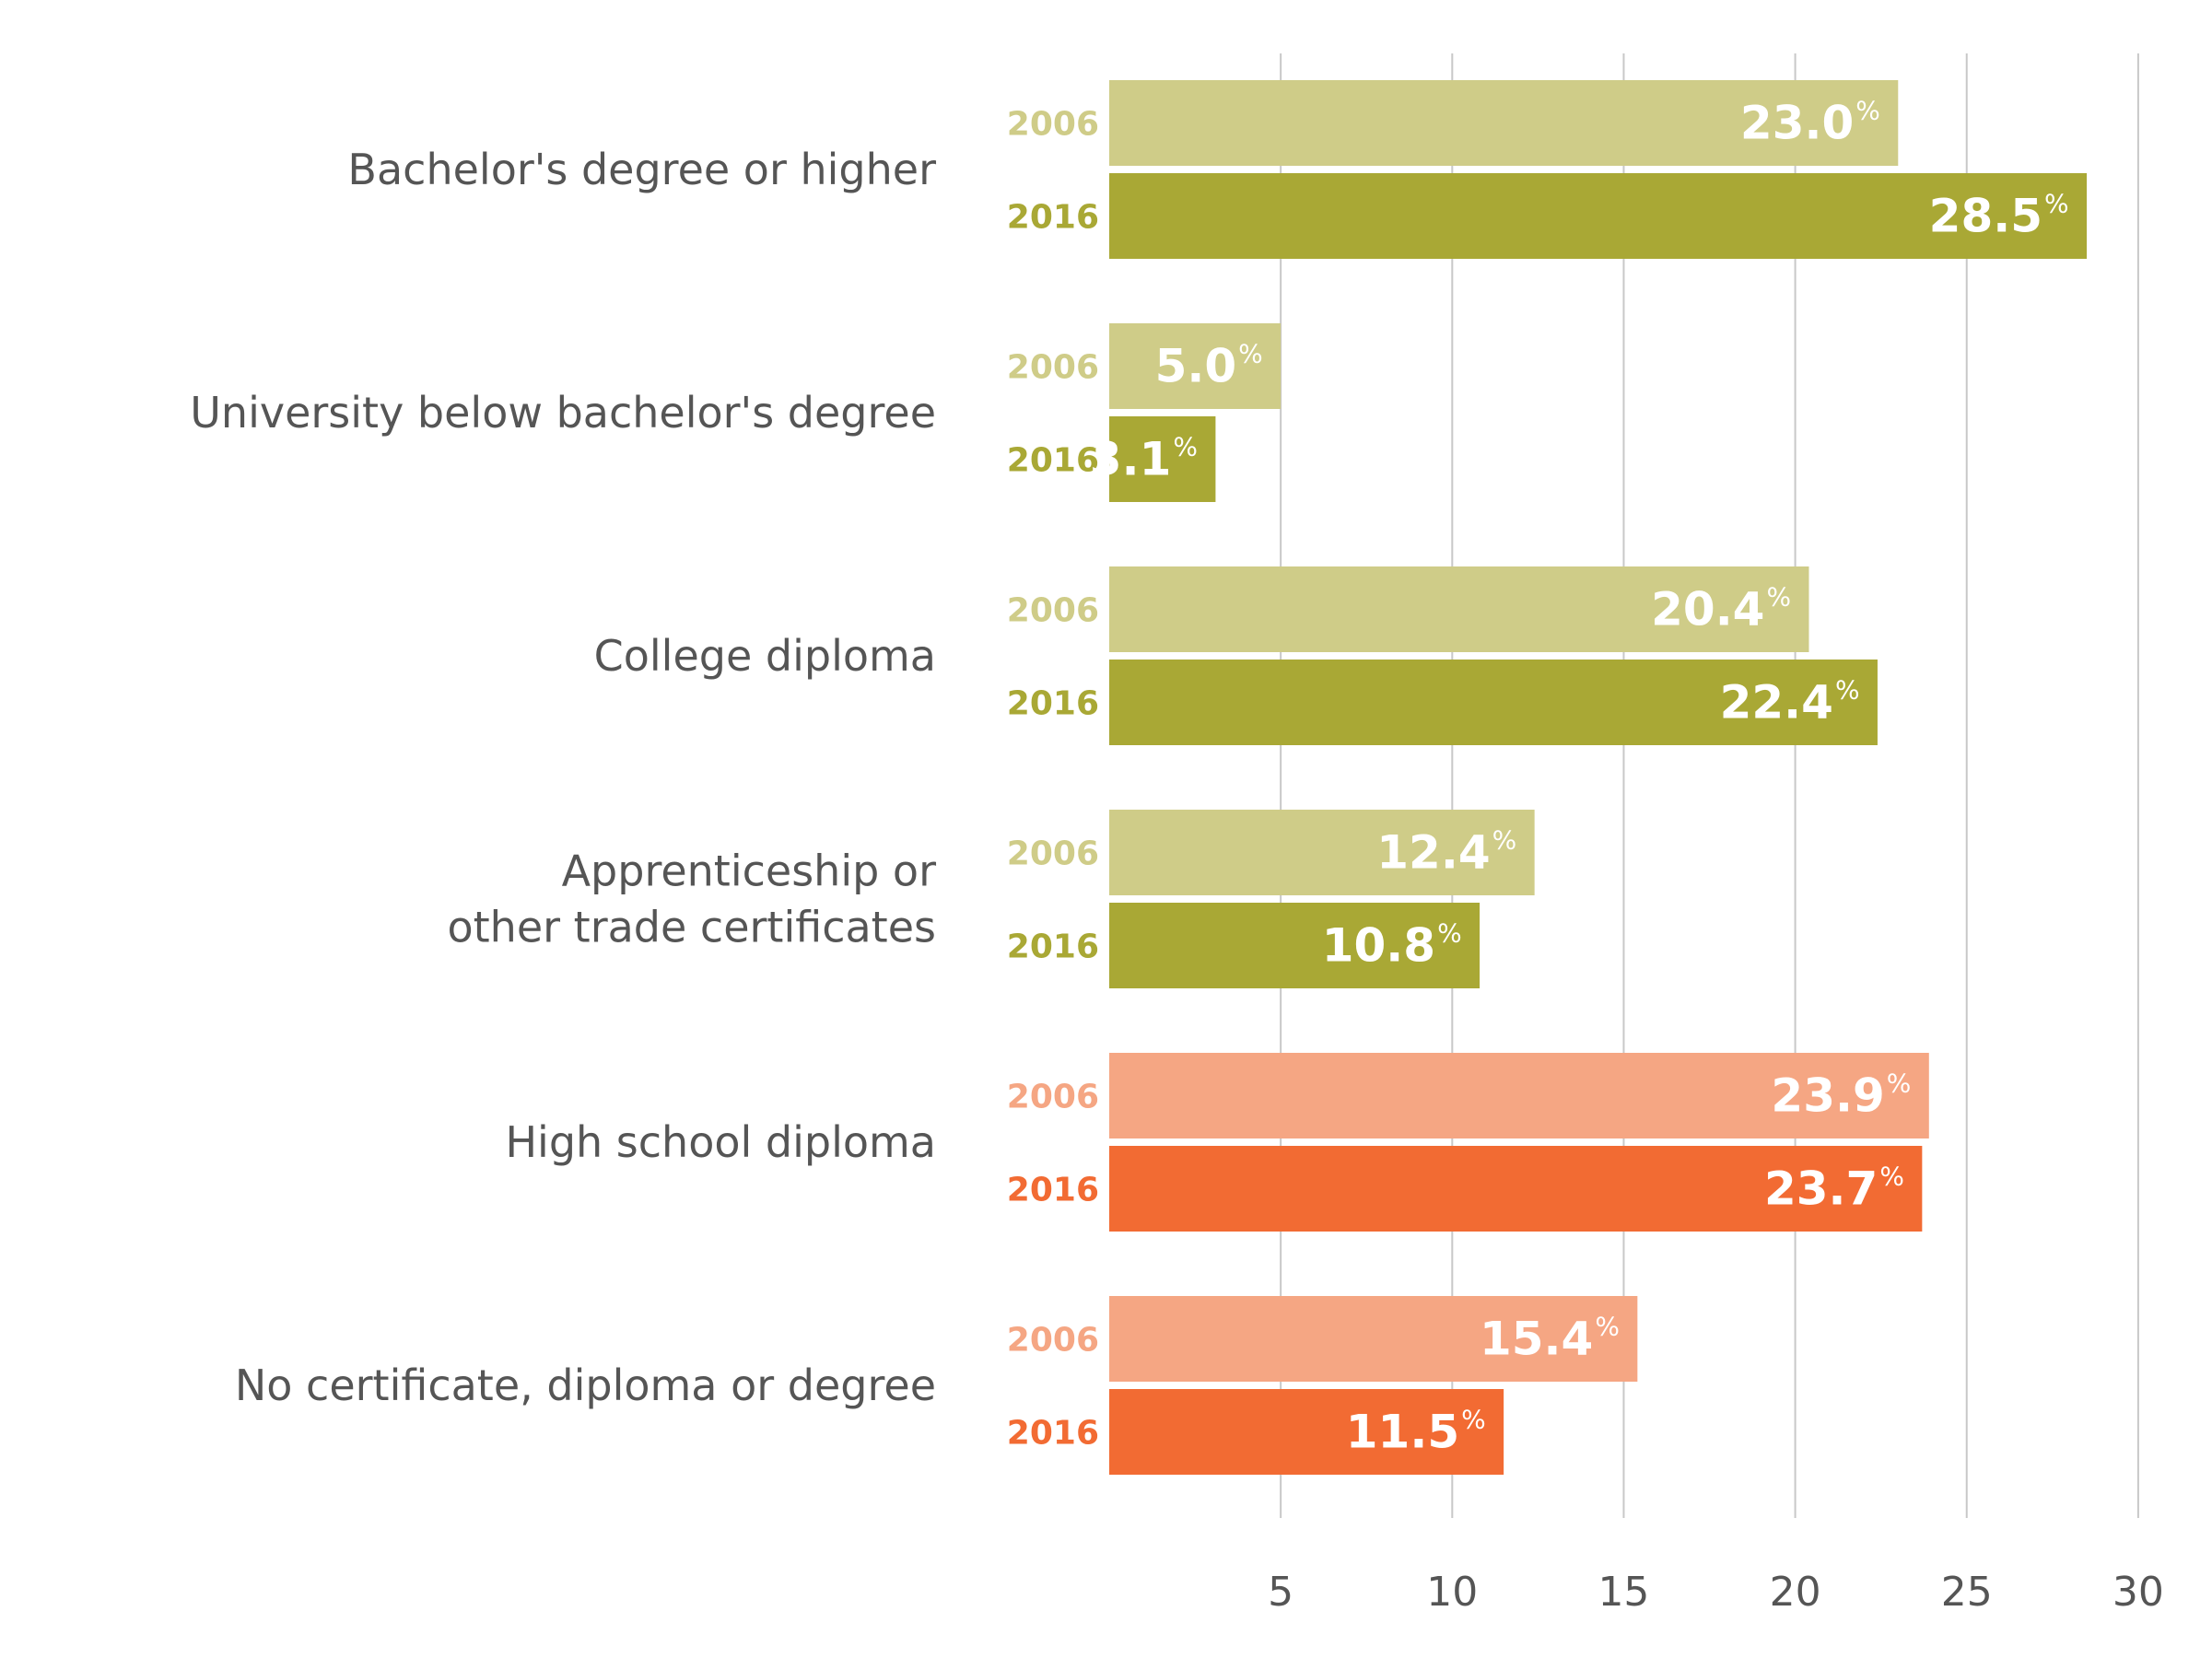 The height and width of the screenshot is (1658, 2212). Describe the element at coordinates (765, 656) in the screenshot. I see `category-label: College diploma` at that location.